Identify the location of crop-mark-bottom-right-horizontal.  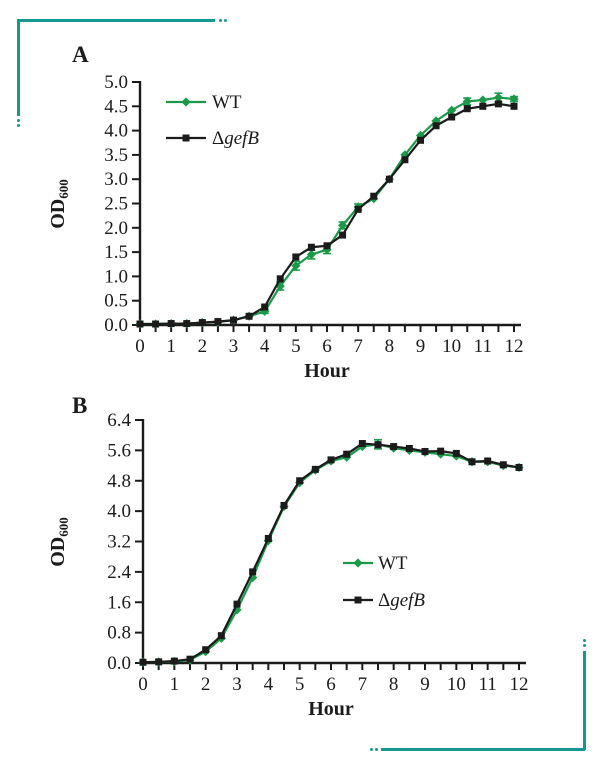
(483, 749).